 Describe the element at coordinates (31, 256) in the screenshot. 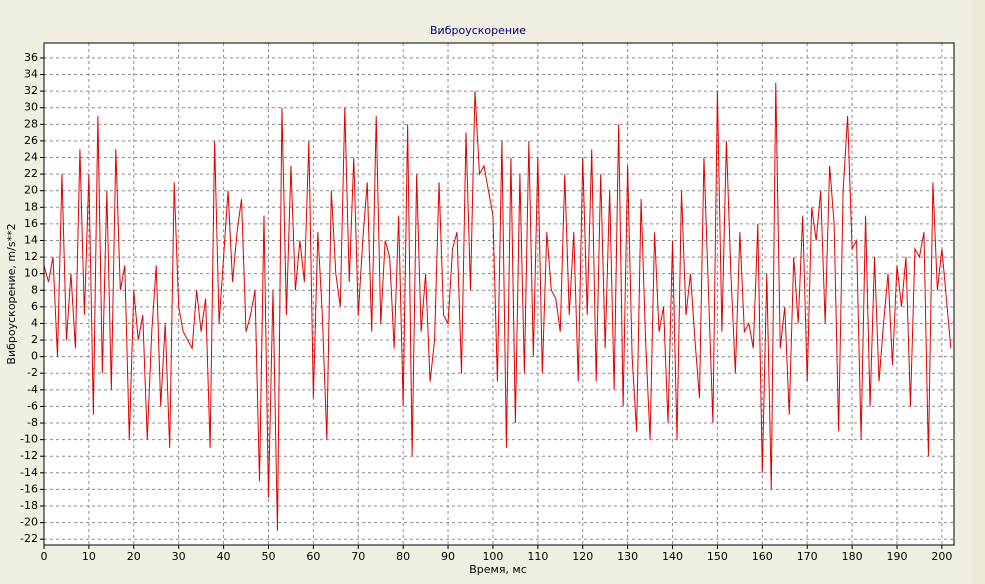

I see `y-tick-label: 12` at that location.